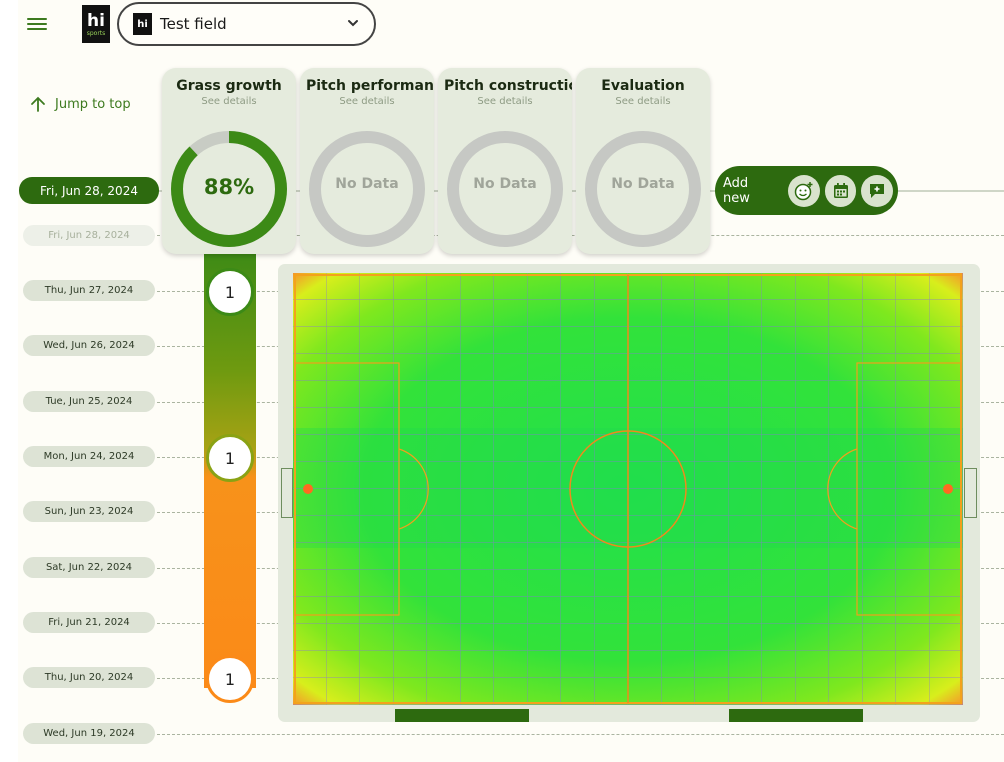 The height and width of the screenshot is (762, 1004). Describe the element at coordinates (580, 734) in the screenshot. I see `row-divider` at that location.